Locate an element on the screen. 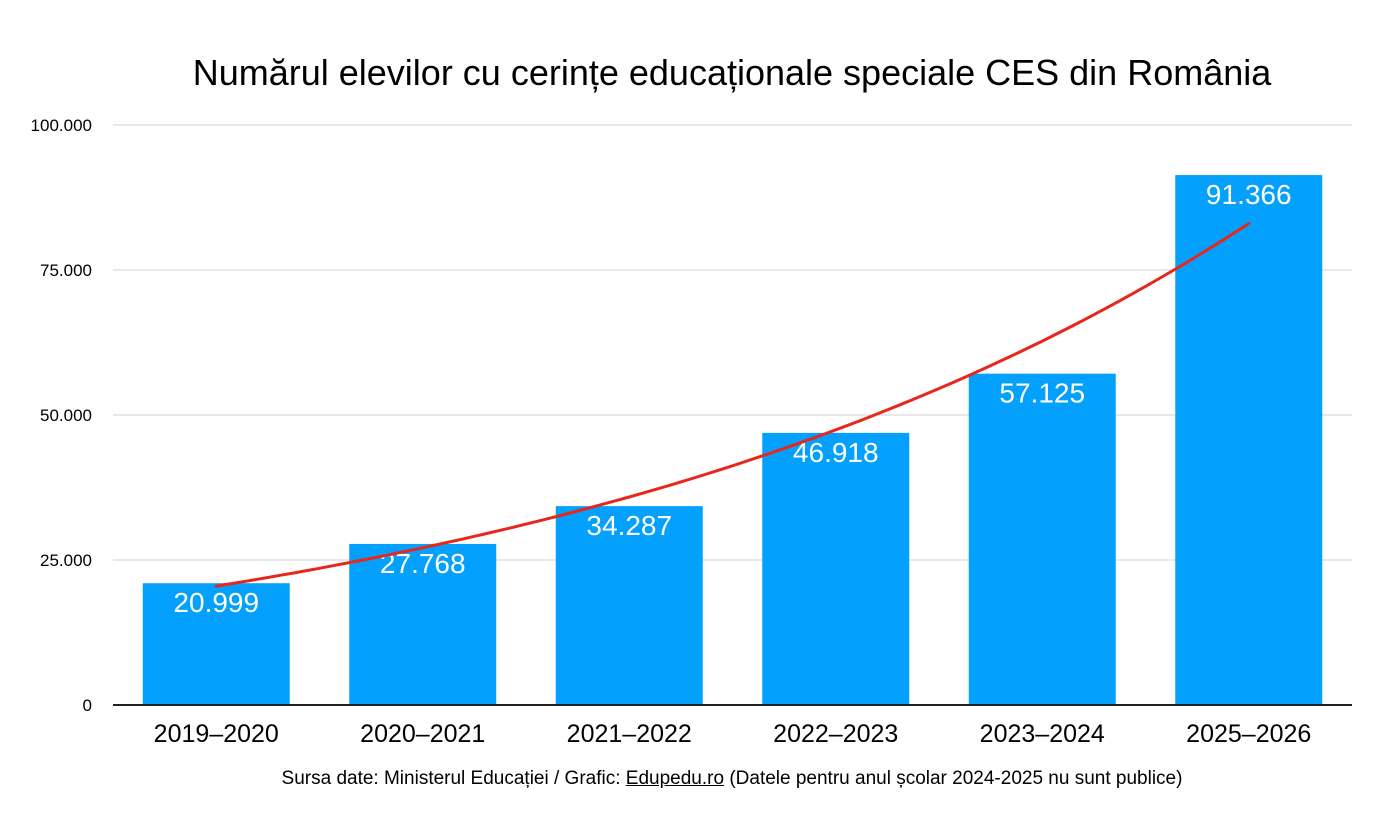  y-tick-label: 50.000 is located at coordinates (66, 415).